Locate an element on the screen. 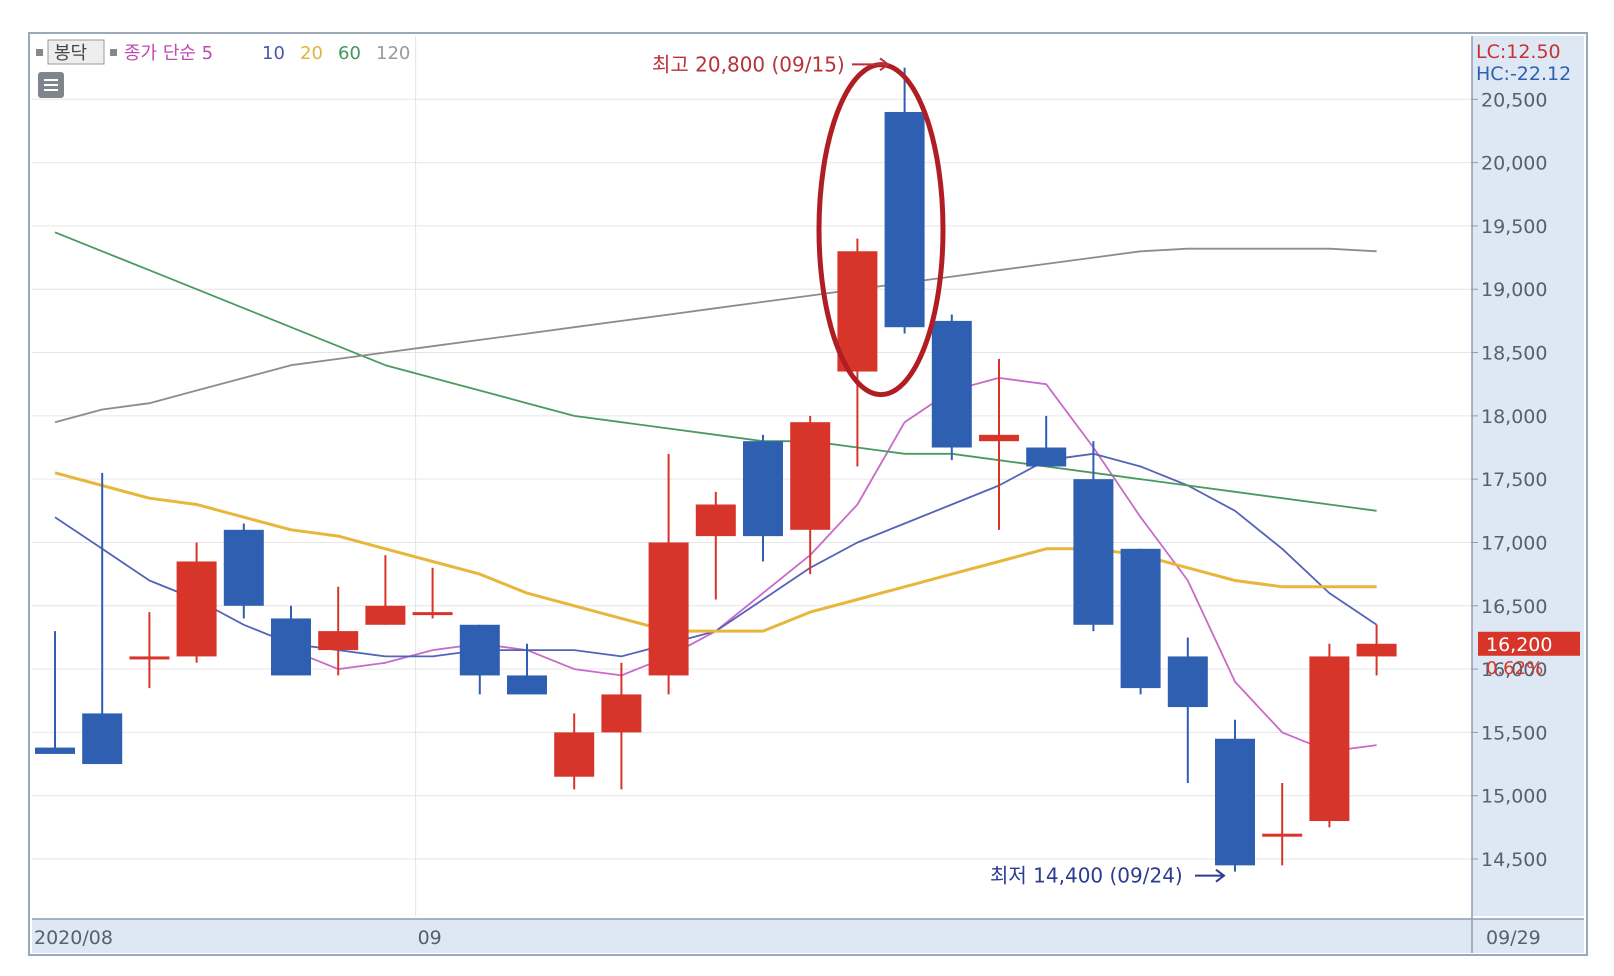  x-axis: 2020/08 09 09/29 is located at coordinates (787, 938).